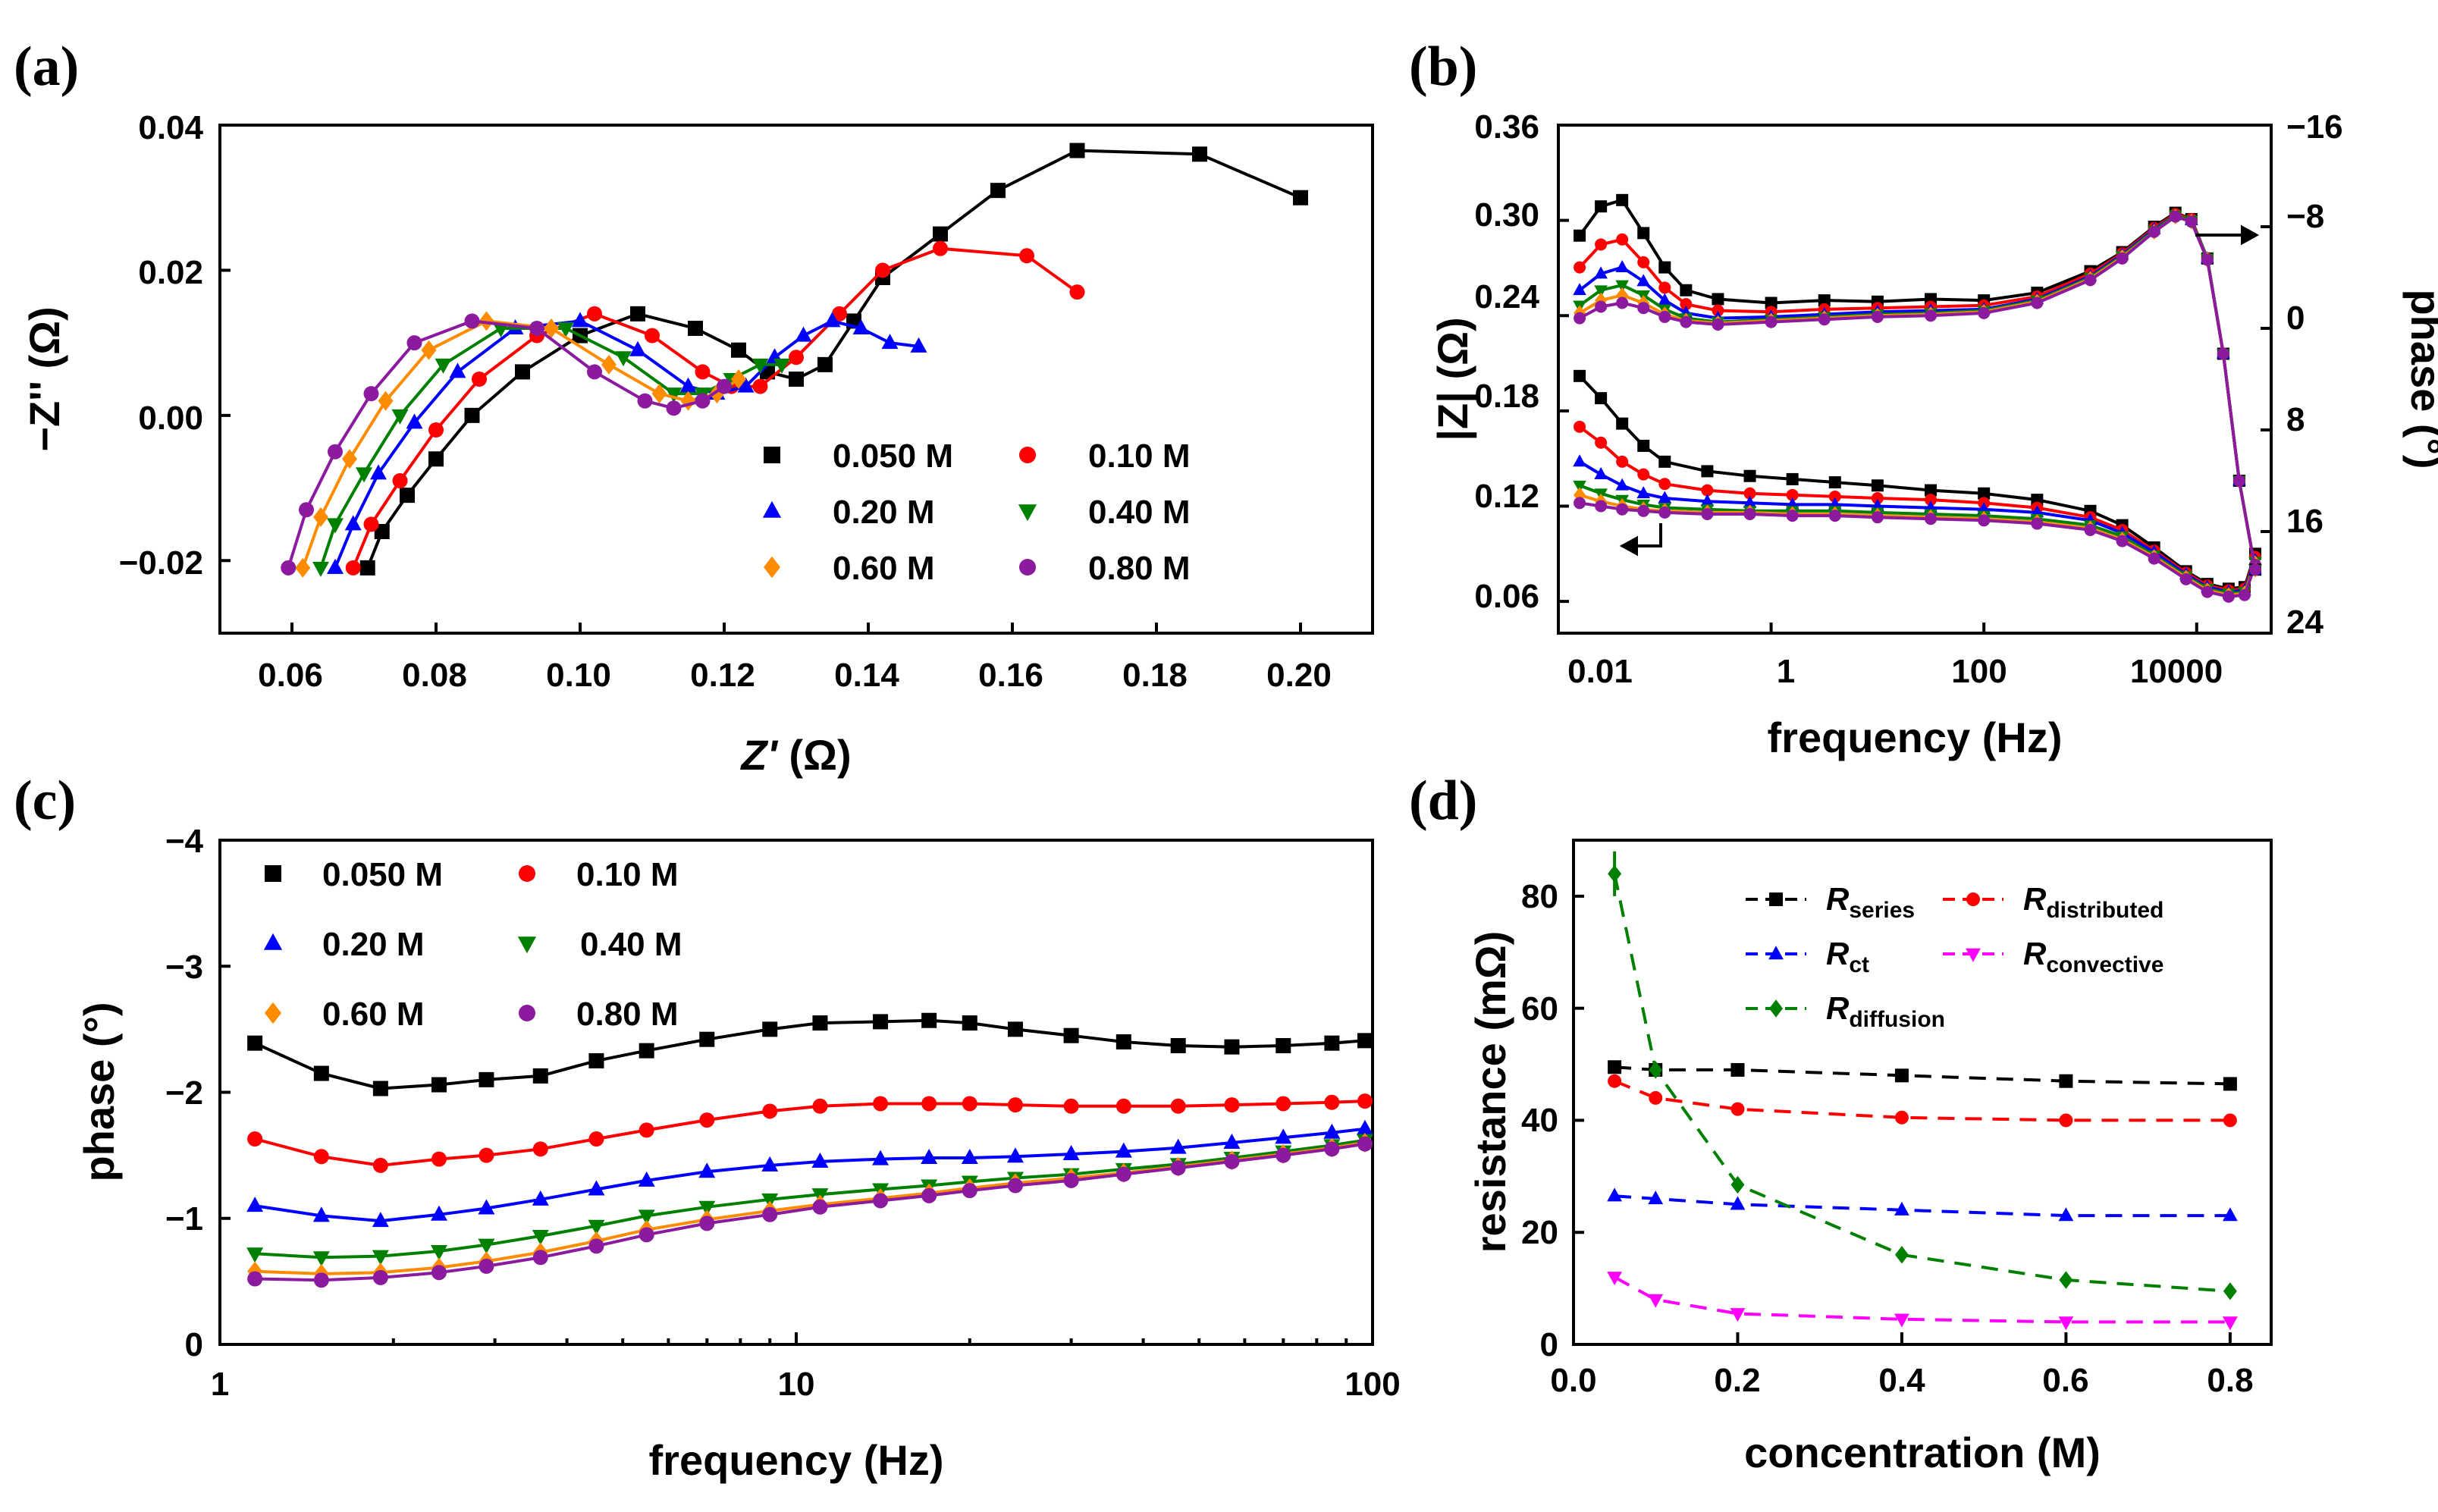  I want to click on a-xtick-3: 0.12, so click(723, 675).